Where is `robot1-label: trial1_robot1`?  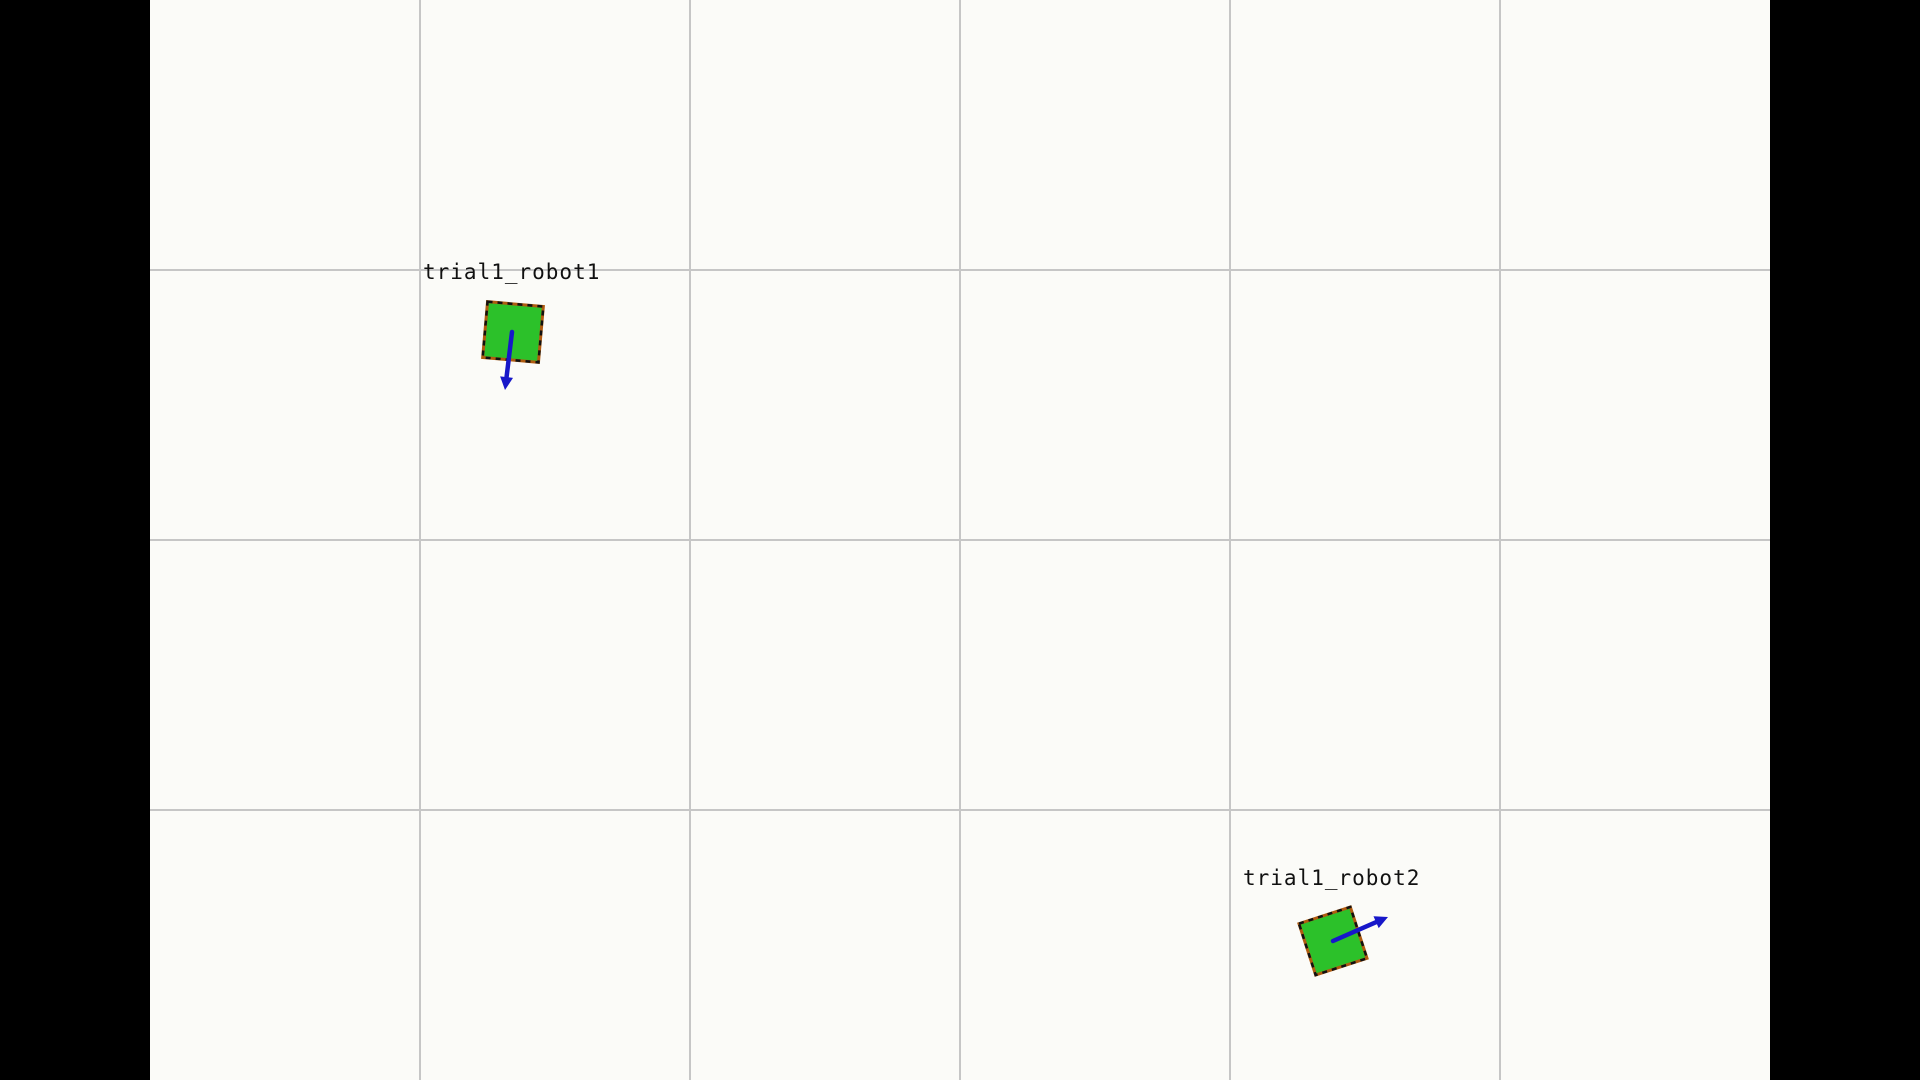
robot1-label: trial1_robot1 is located at coordinates (512, 272).